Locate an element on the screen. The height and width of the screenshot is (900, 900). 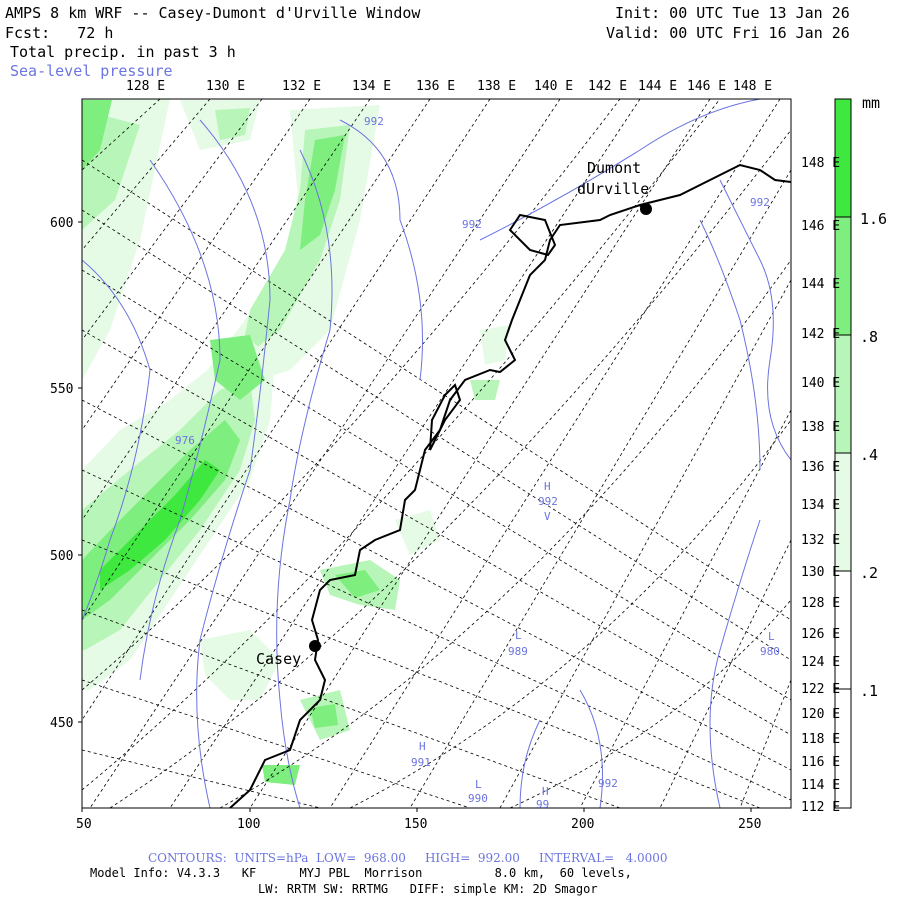
top-lon-label: 144 E is located at coordinates (657, 86).